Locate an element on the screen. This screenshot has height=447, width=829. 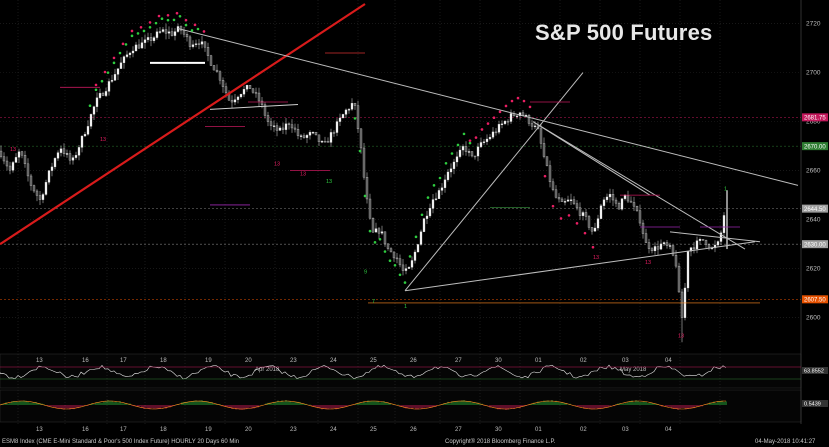
x-tick-label: 18 is located at coordinates (163, 361).